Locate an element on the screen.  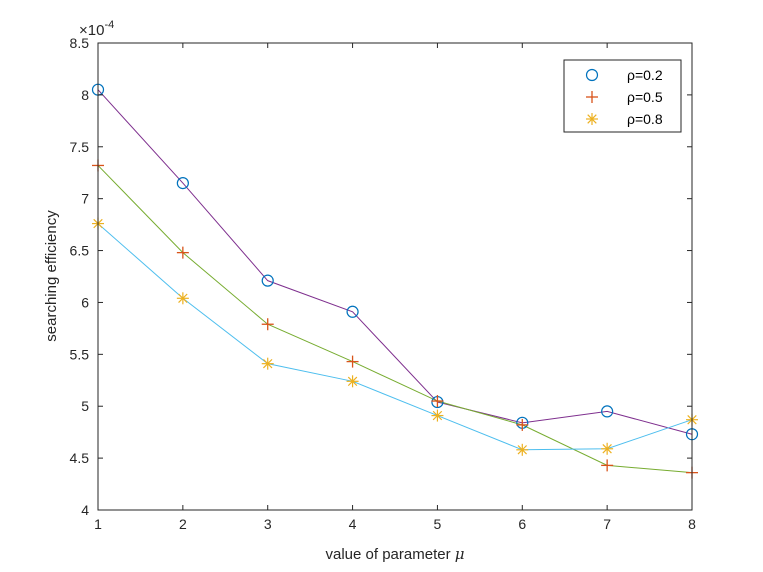
x-axis-label-symbol: μ is located at coordinates (460, 554).